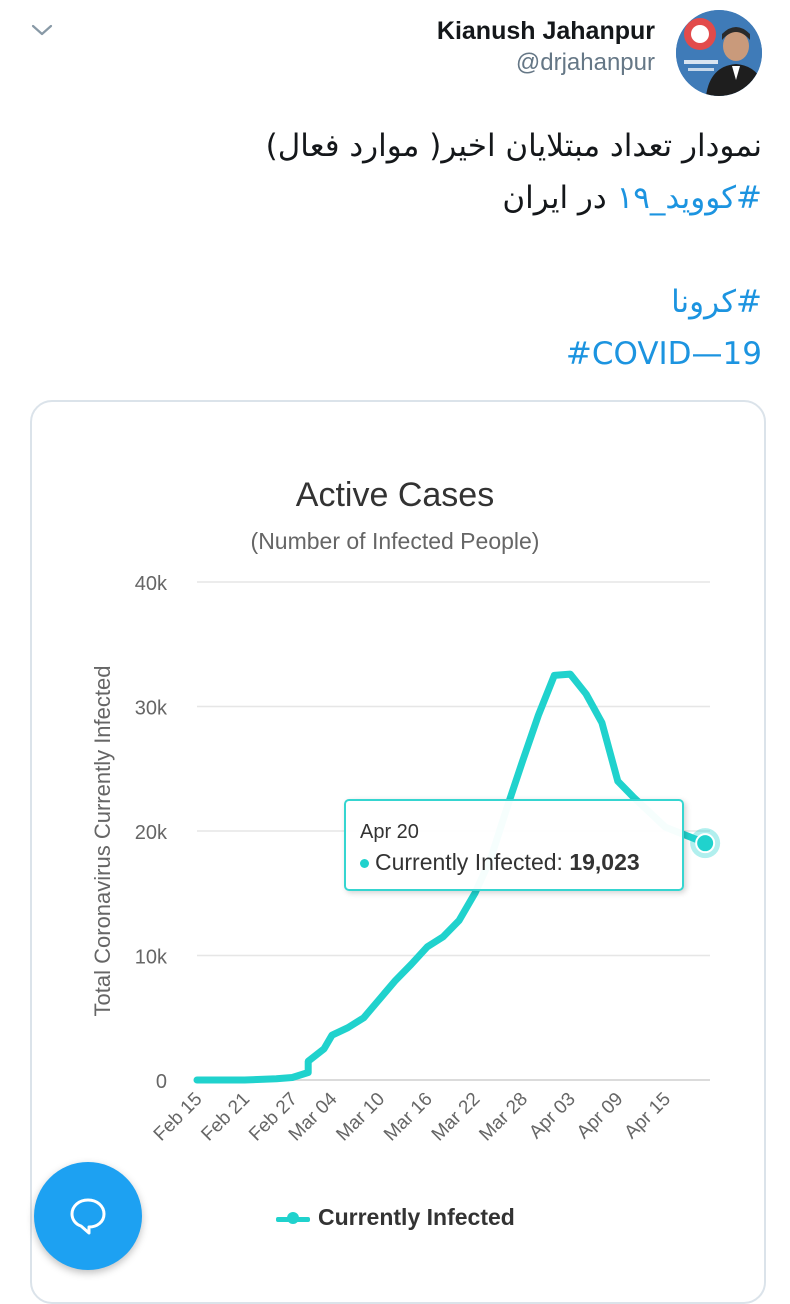 Image resolution: width=790 pixels, height=1304 pixels. I want to click on tooltip-row: Currently Infected: 19,023, so click(500, 862).